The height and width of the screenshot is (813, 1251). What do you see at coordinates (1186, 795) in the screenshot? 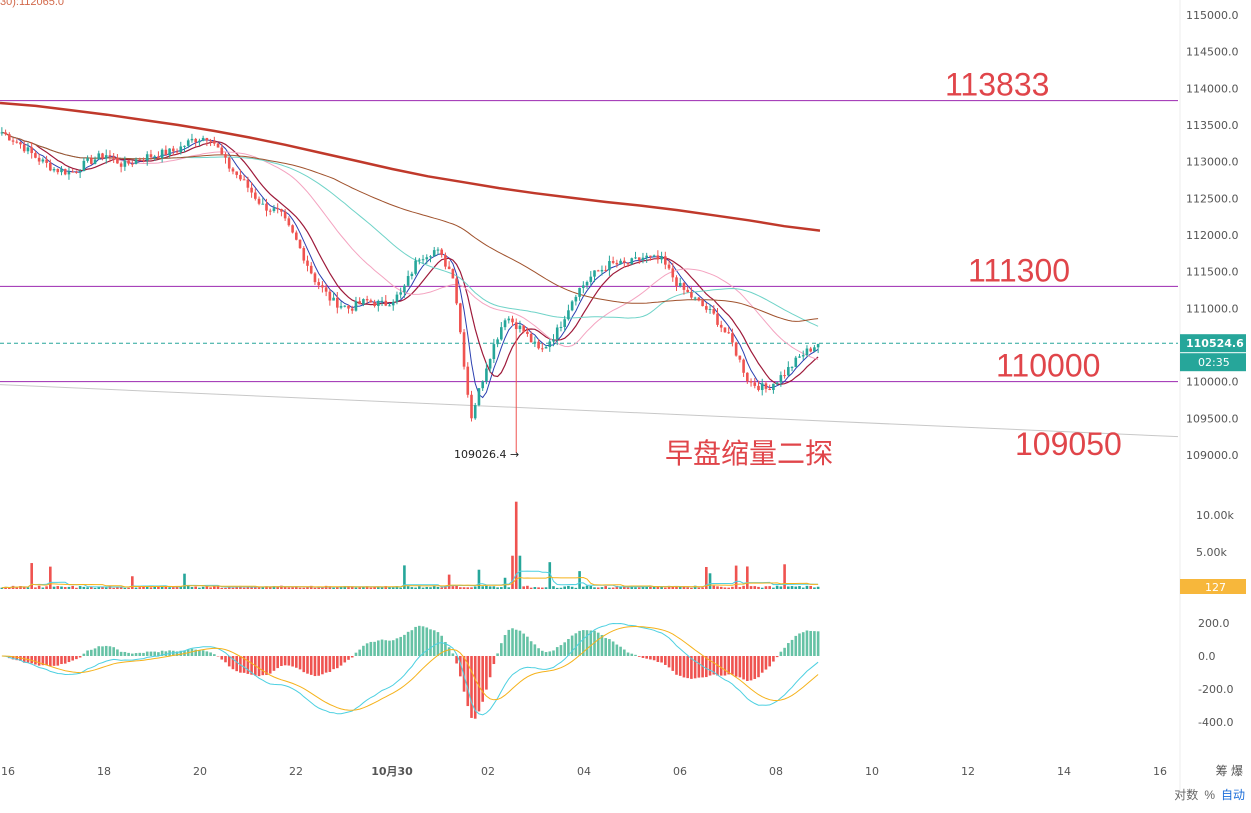
I see `log-scale-toggle: 对数` at bounding box center [1186, 795].